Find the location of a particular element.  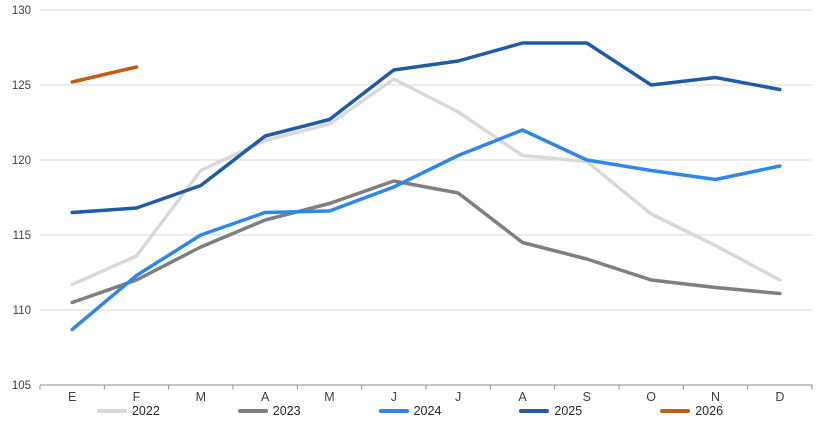

x-tick-label: F is located at coordinates (137, 397).